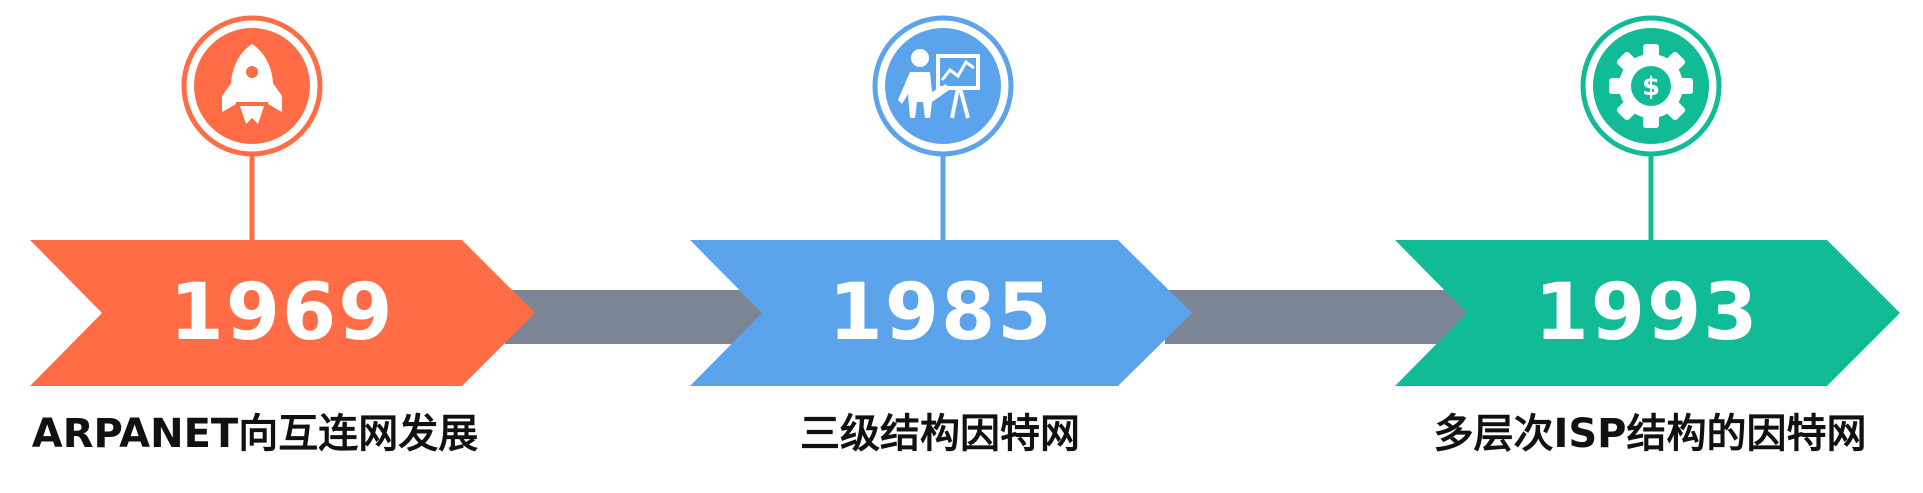 Image resolution: width=1923 pixels, height=493 pixels. What do you see at coordinates (939, 84) in the screenshot?
I see `presenter-board-icon` at bounding box center [939, 84].